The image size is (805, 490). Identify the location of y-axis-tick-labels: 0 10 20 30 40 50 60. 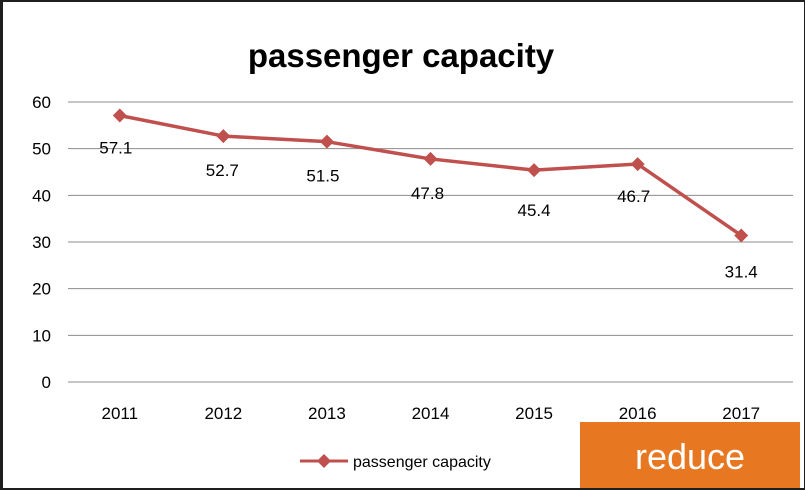
(41, 242).